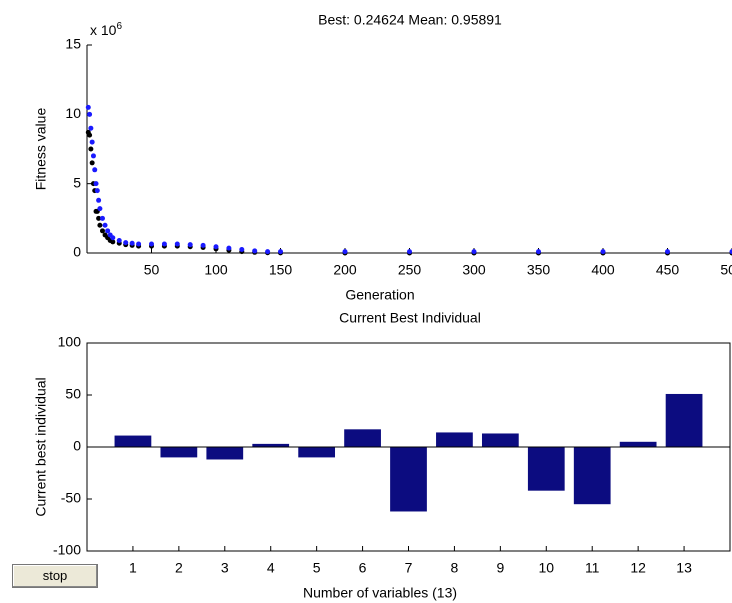 This screenshot has height=603, width=732. Describe the element at coordinates (363, 568) in the screenshot. I see `x-tick-label: 6` at that location.